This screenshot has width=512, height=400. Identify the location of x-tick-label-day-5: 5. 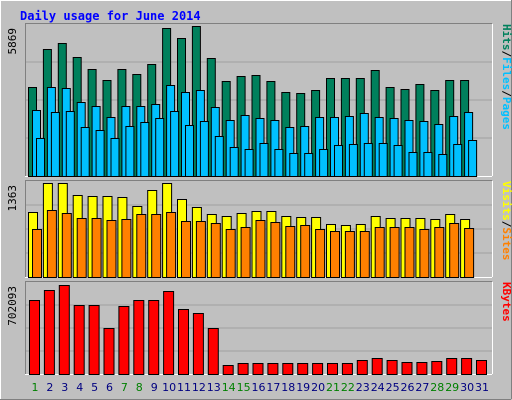
(94, 387).